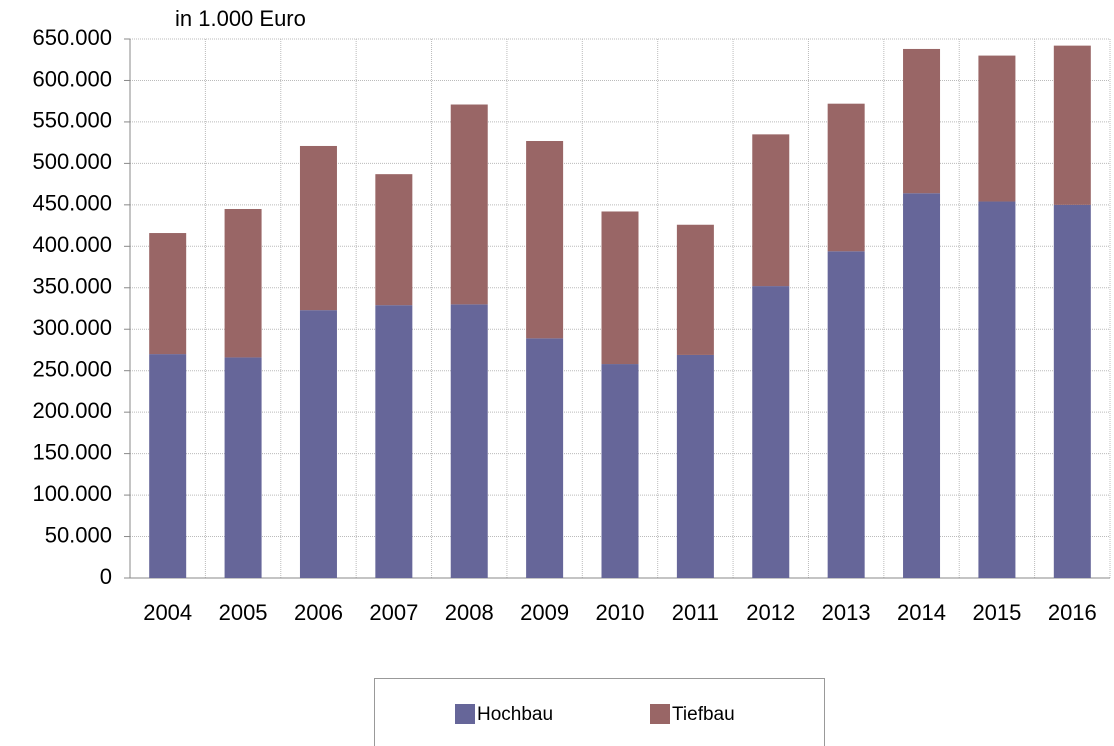  What do you see at coordinates (469, 612) in the screenshot?
I see `x-tick-label: 2008` at bounding box center [469, 612].